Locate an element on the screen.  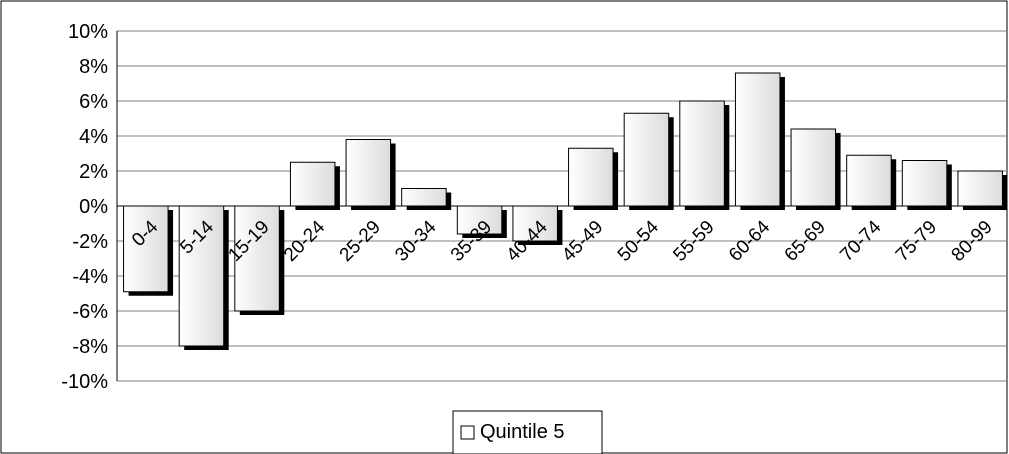
y-tick-label: -8% is located at coordinates (90, 347).